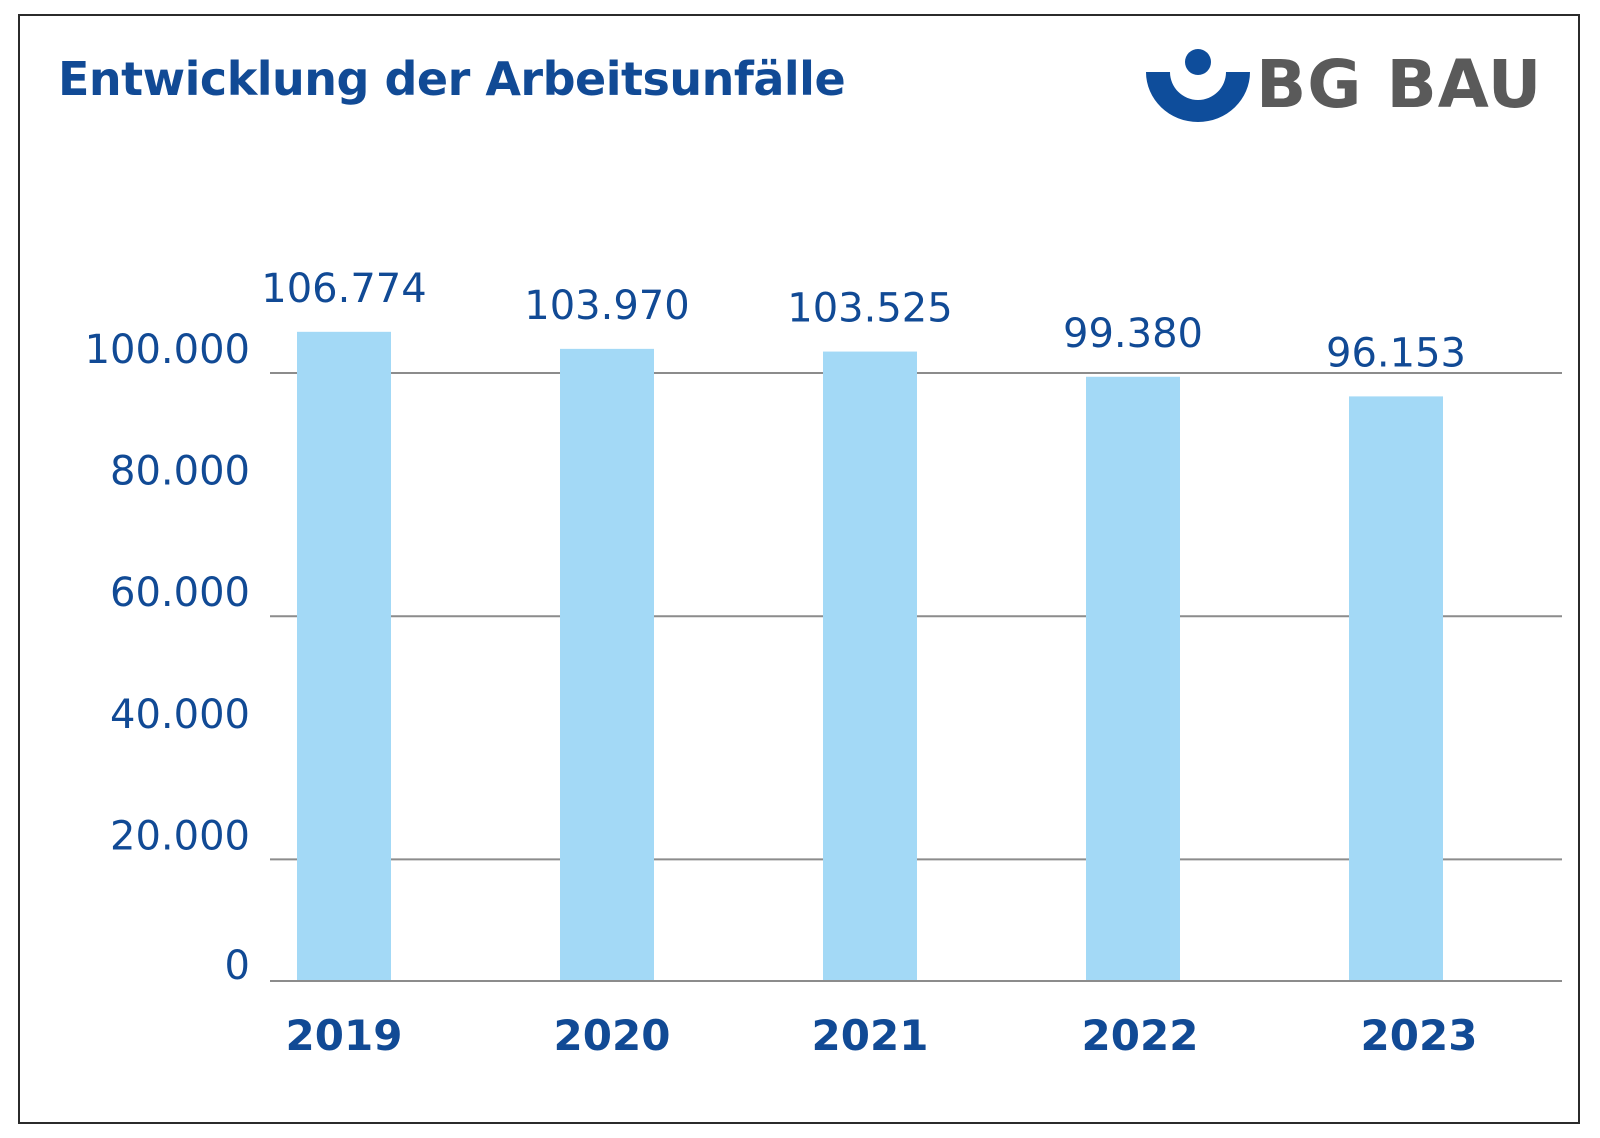 The width and height of the screenshot is (1600, 1138). I want to click on data-label-2020: 103.970, so click(606, 306).